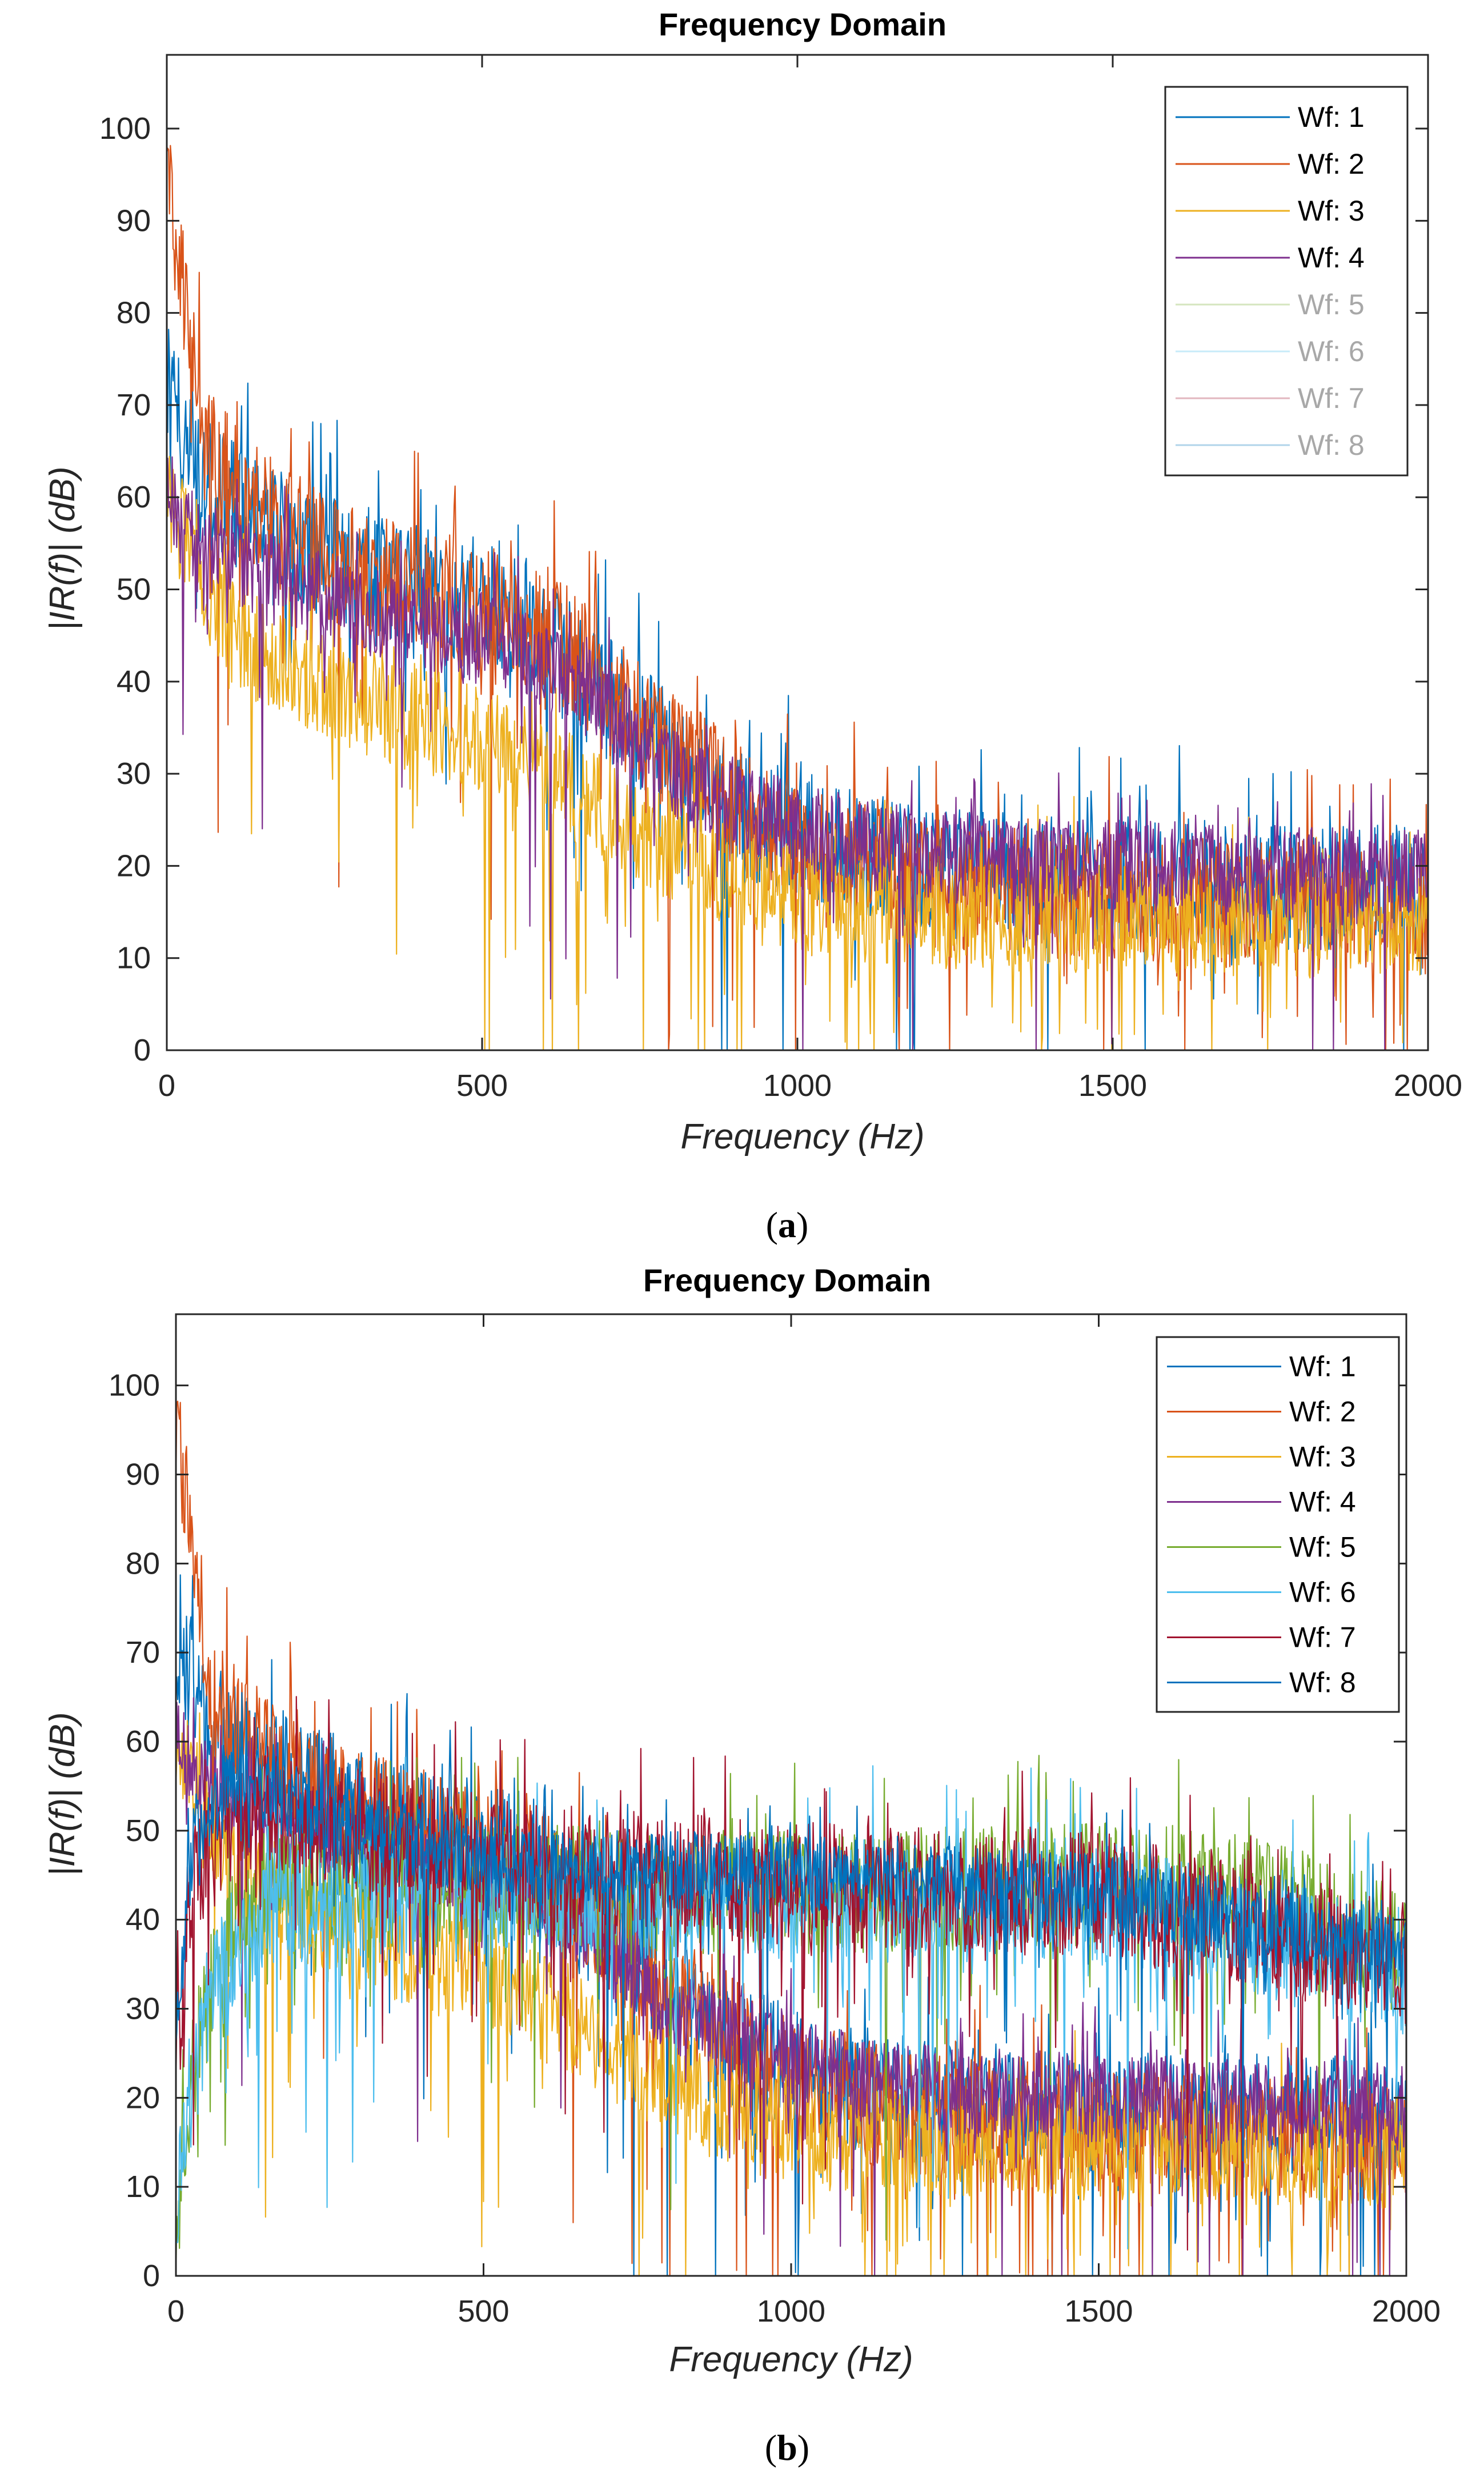 This screenshot has width=1484, height=2477. What do you see at coordinates (143, 1563) in the screenshot?
I see `chart-b-ytick-label: 80` at bounding box center [143, 1563].